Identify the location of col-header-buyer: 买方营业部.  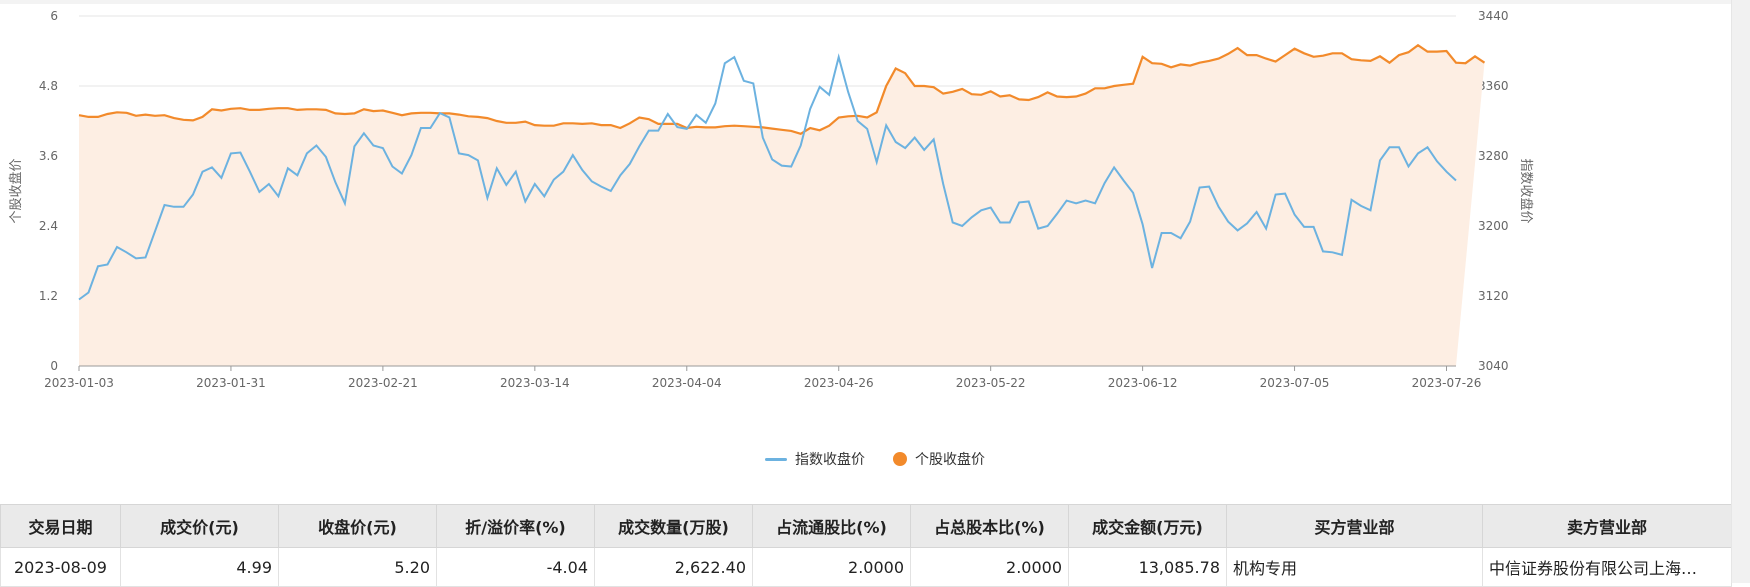
(1354, 526).